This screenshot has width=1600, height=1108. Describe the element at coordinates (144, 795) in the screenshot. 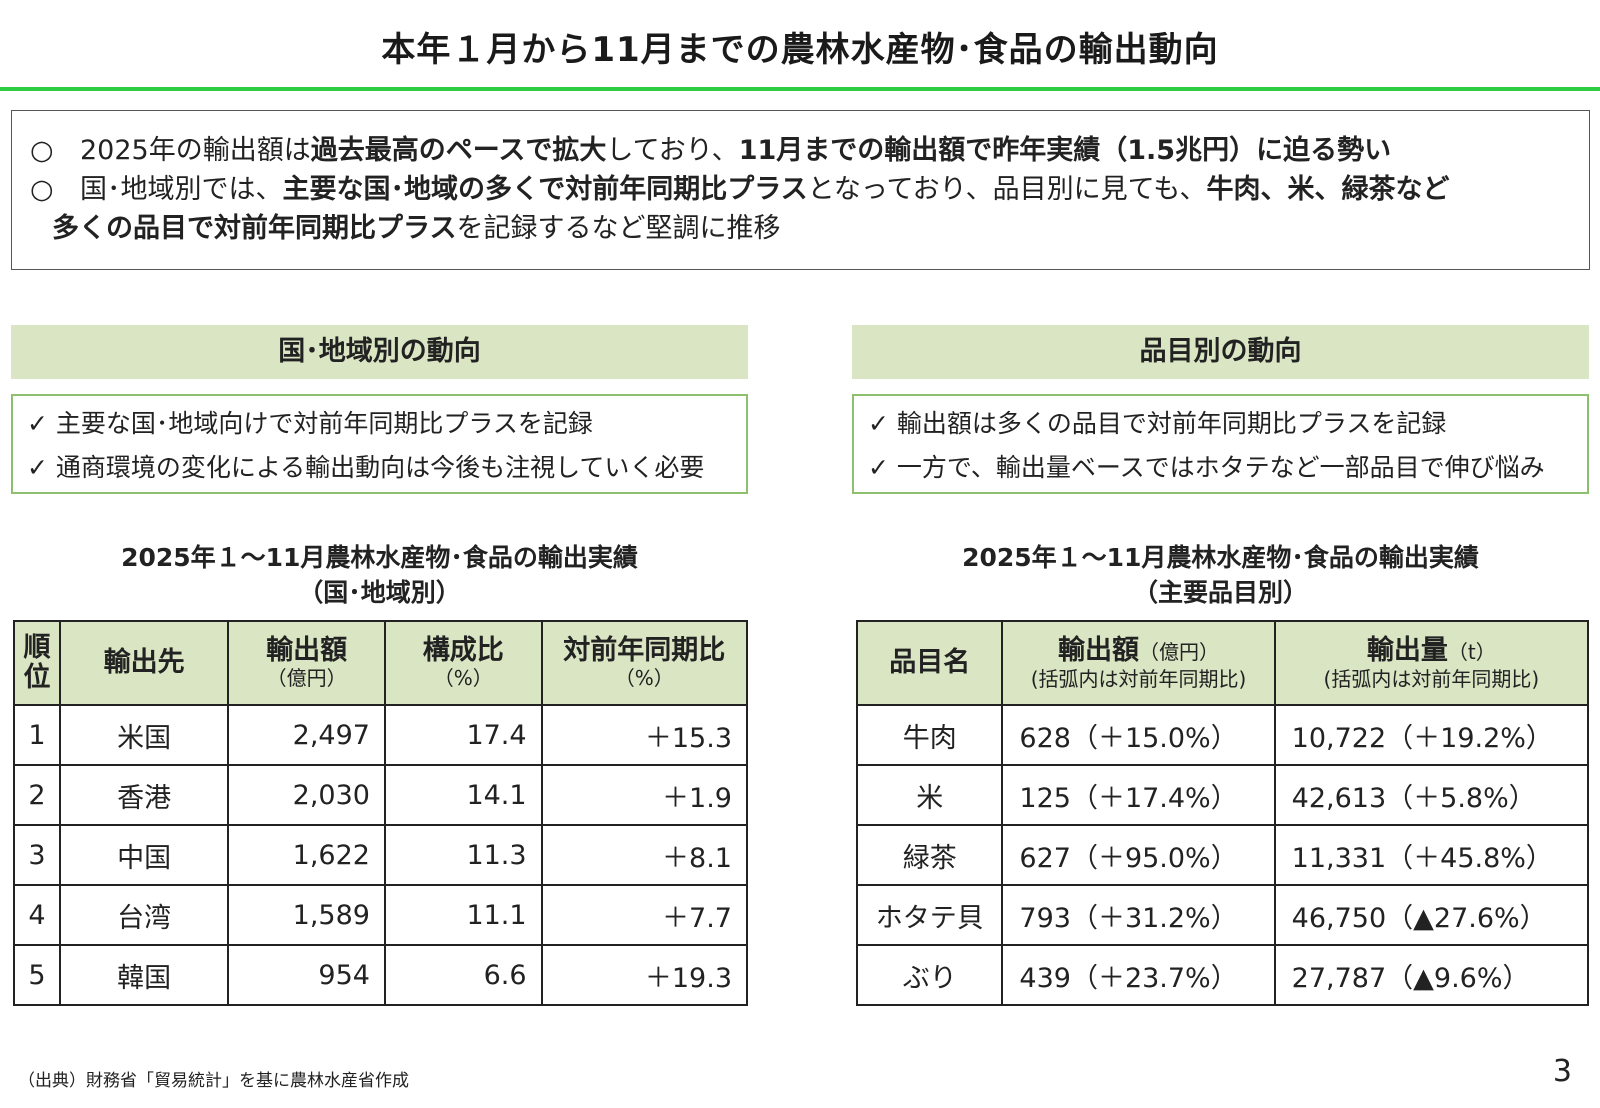

I see `destination-cell: 香港` at that location.